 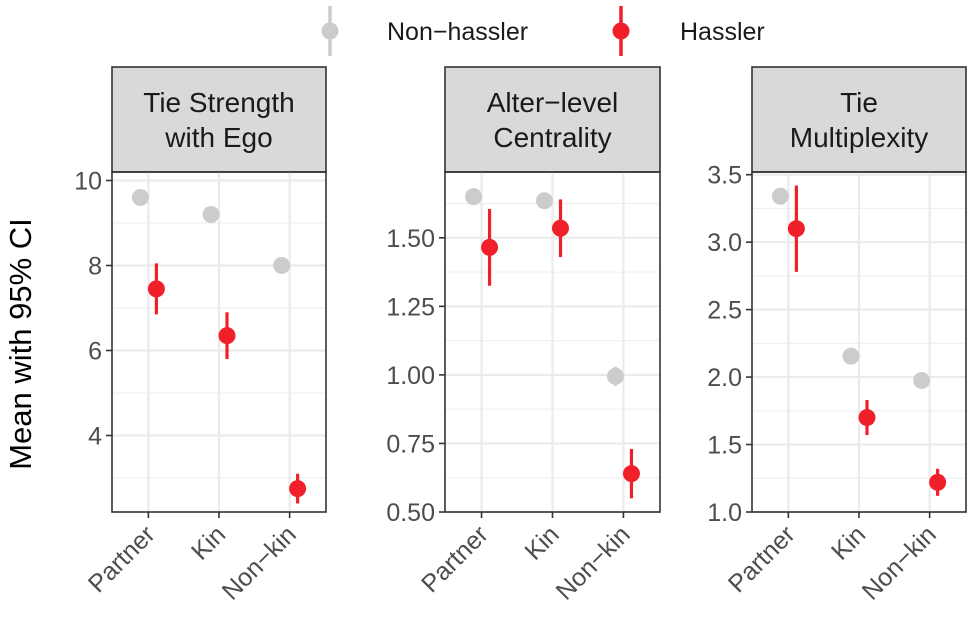 I want to click on panel-title-line: Multiplexity, so click(x=859, y=137).